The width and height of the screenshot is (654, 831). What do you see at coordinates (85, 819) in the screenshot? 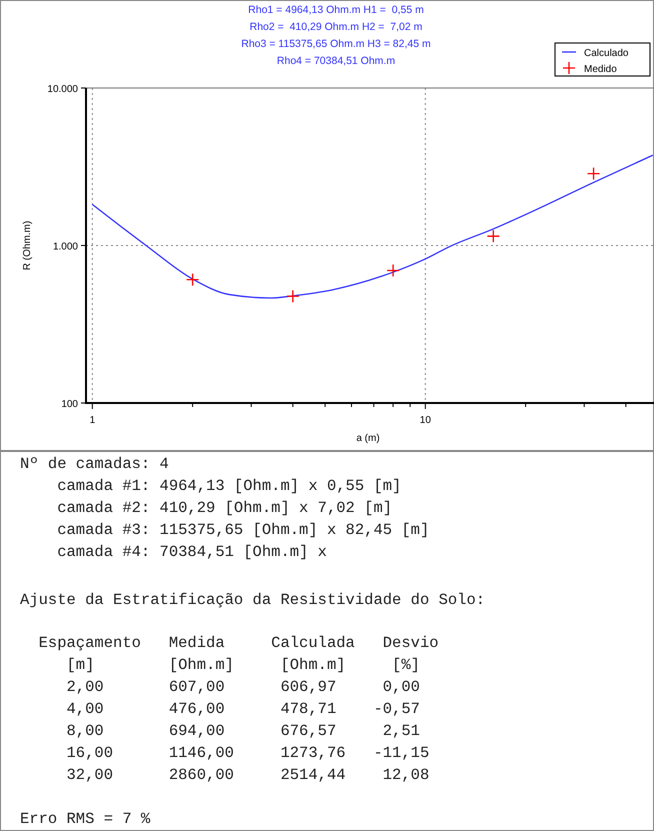
I see `text: Erro RMS = 7 %` at bounding box center [85, 819].